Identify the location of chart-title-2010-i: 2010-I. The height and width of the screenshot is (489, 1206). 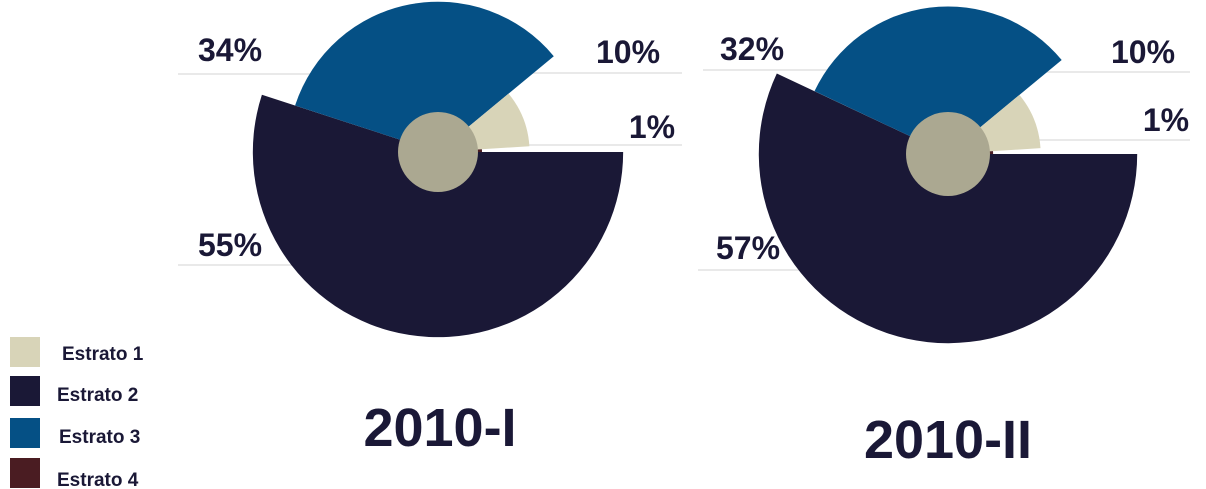
(439, 428).